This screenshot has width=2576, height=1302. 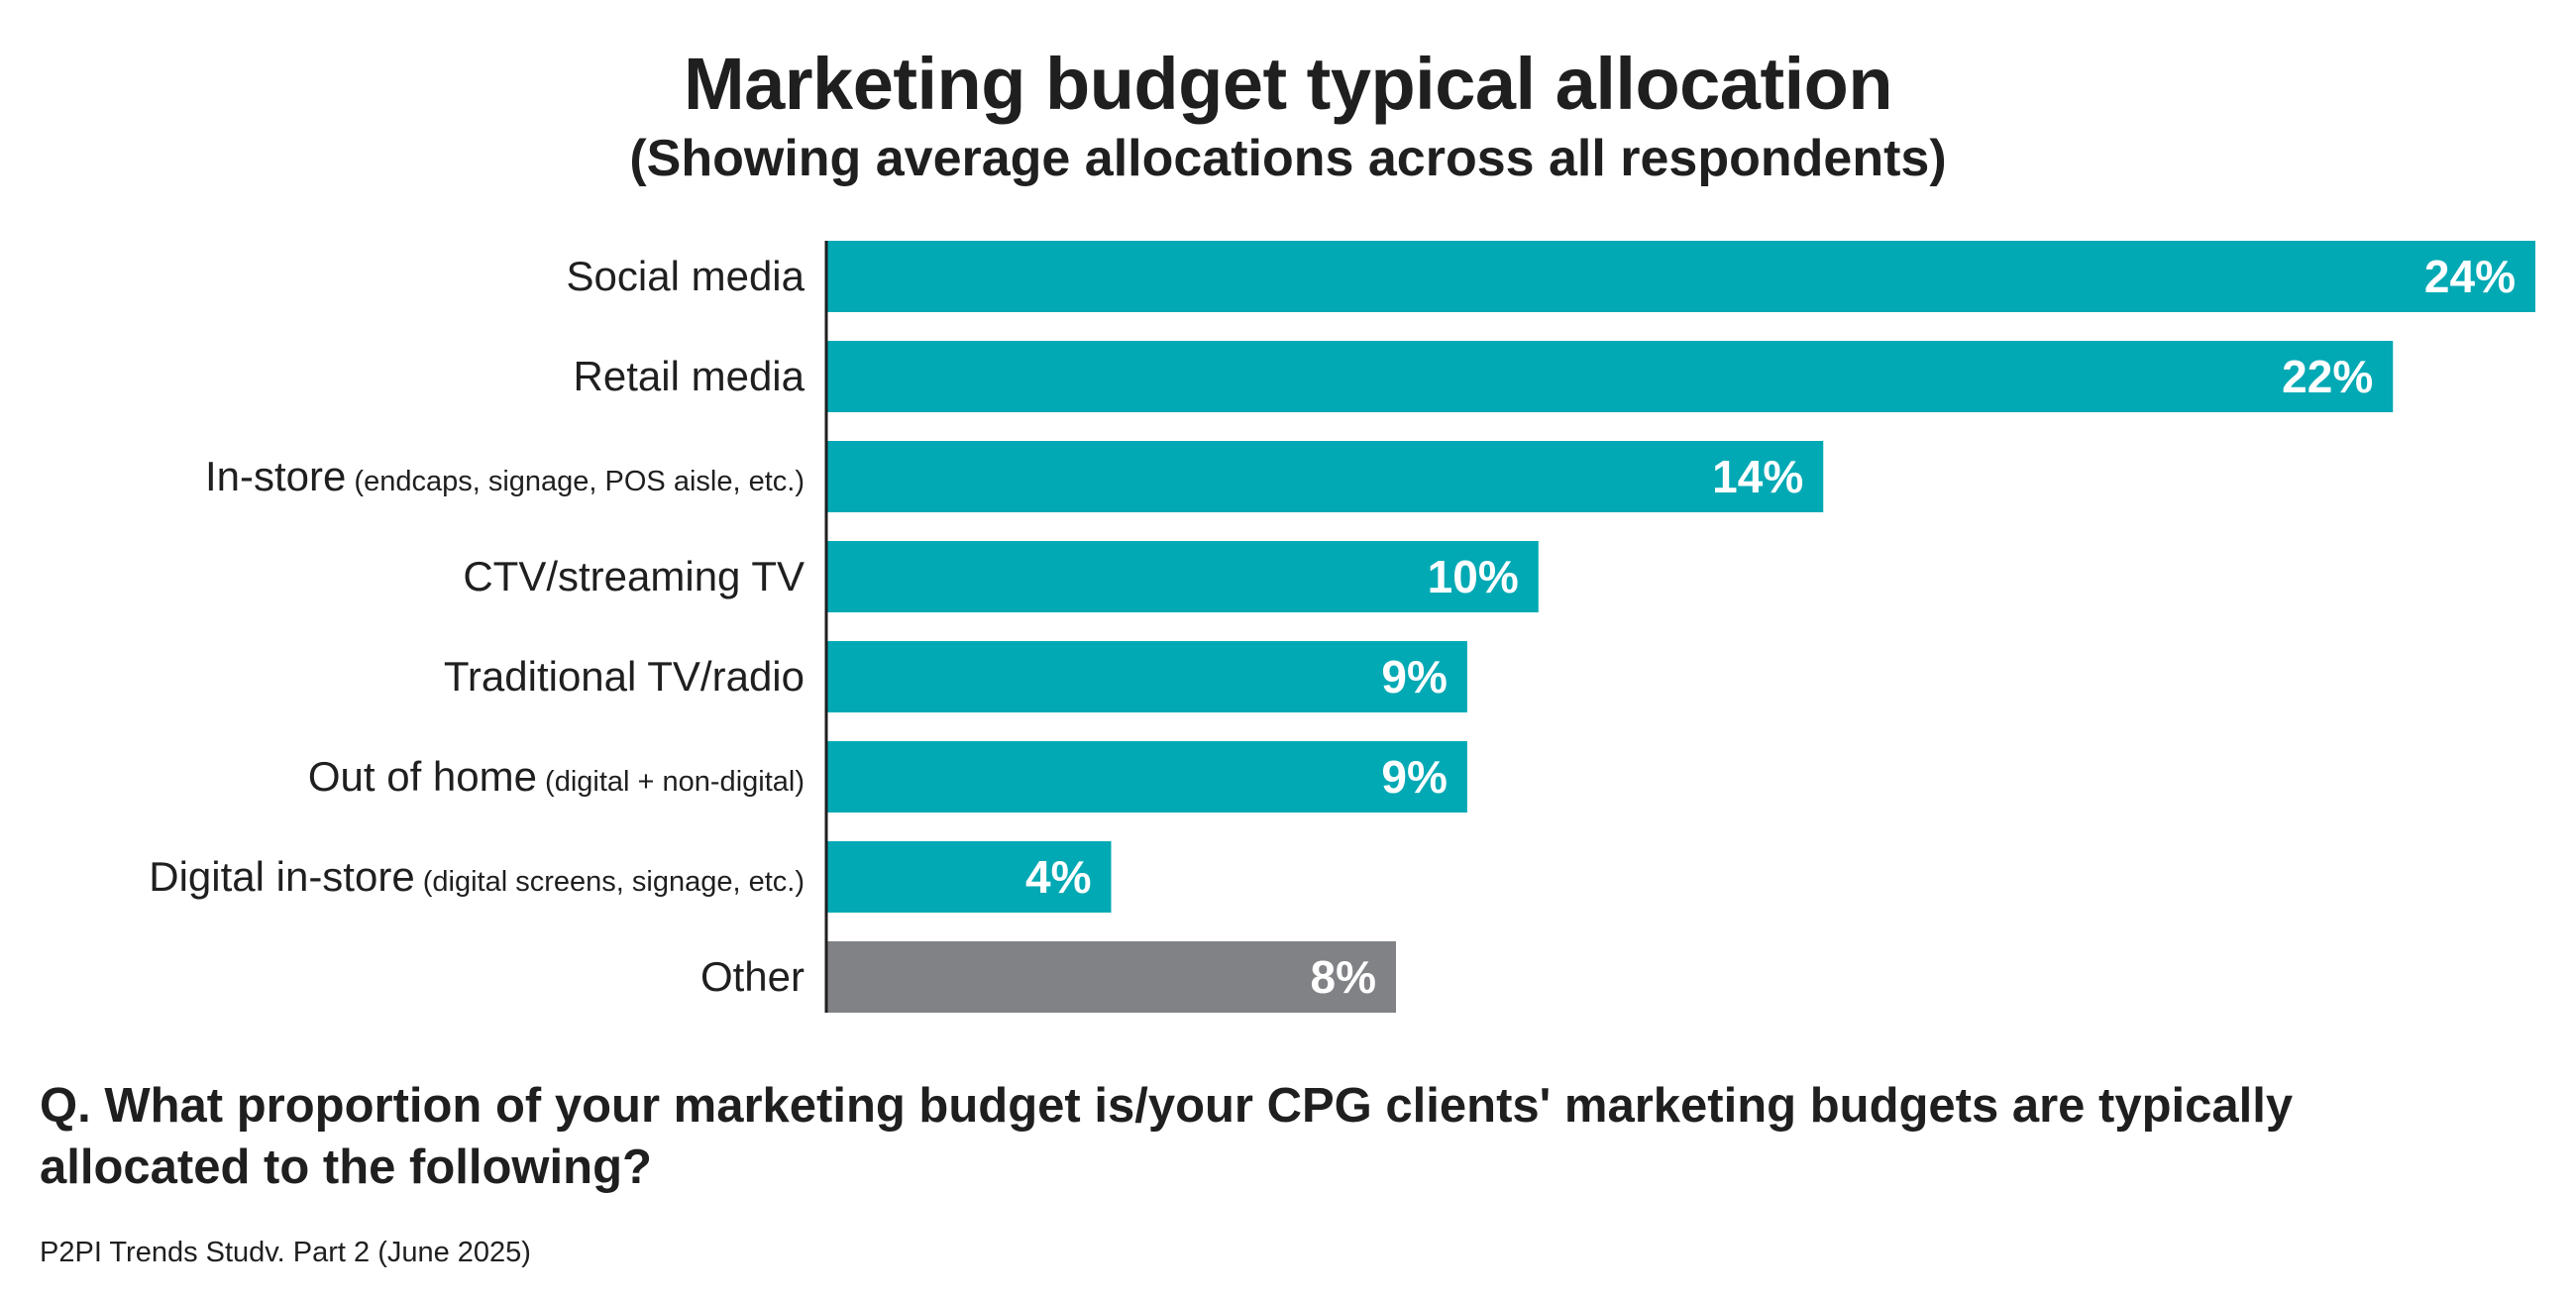 What do you see at coordinates (1343, 977) in the screenshot?
I see `data-label: 8%` at bounding box center [1343, 977].